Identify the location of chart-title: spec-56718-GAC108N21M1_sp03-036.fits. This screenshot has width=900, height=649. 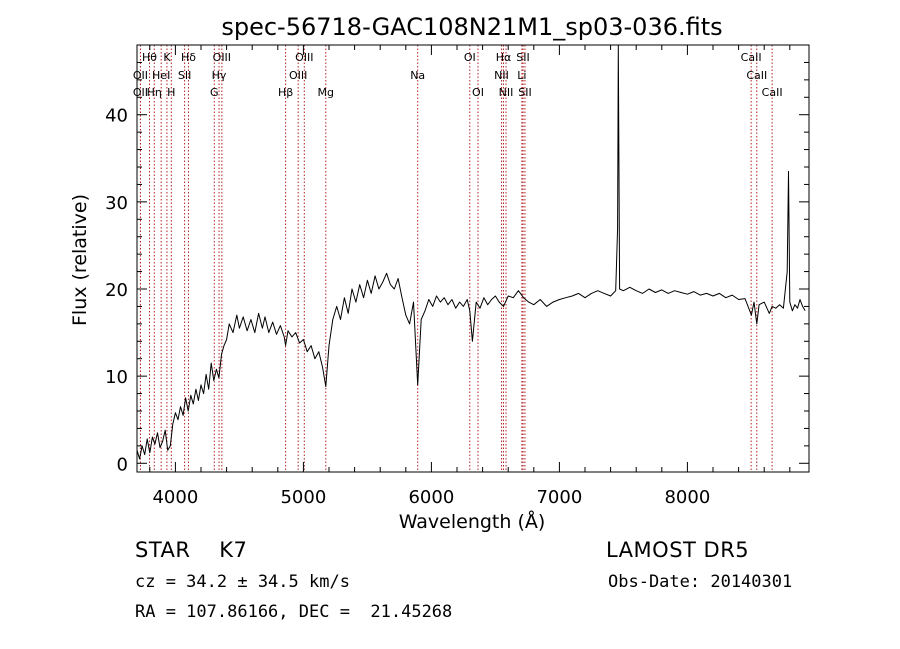
(471, 27).